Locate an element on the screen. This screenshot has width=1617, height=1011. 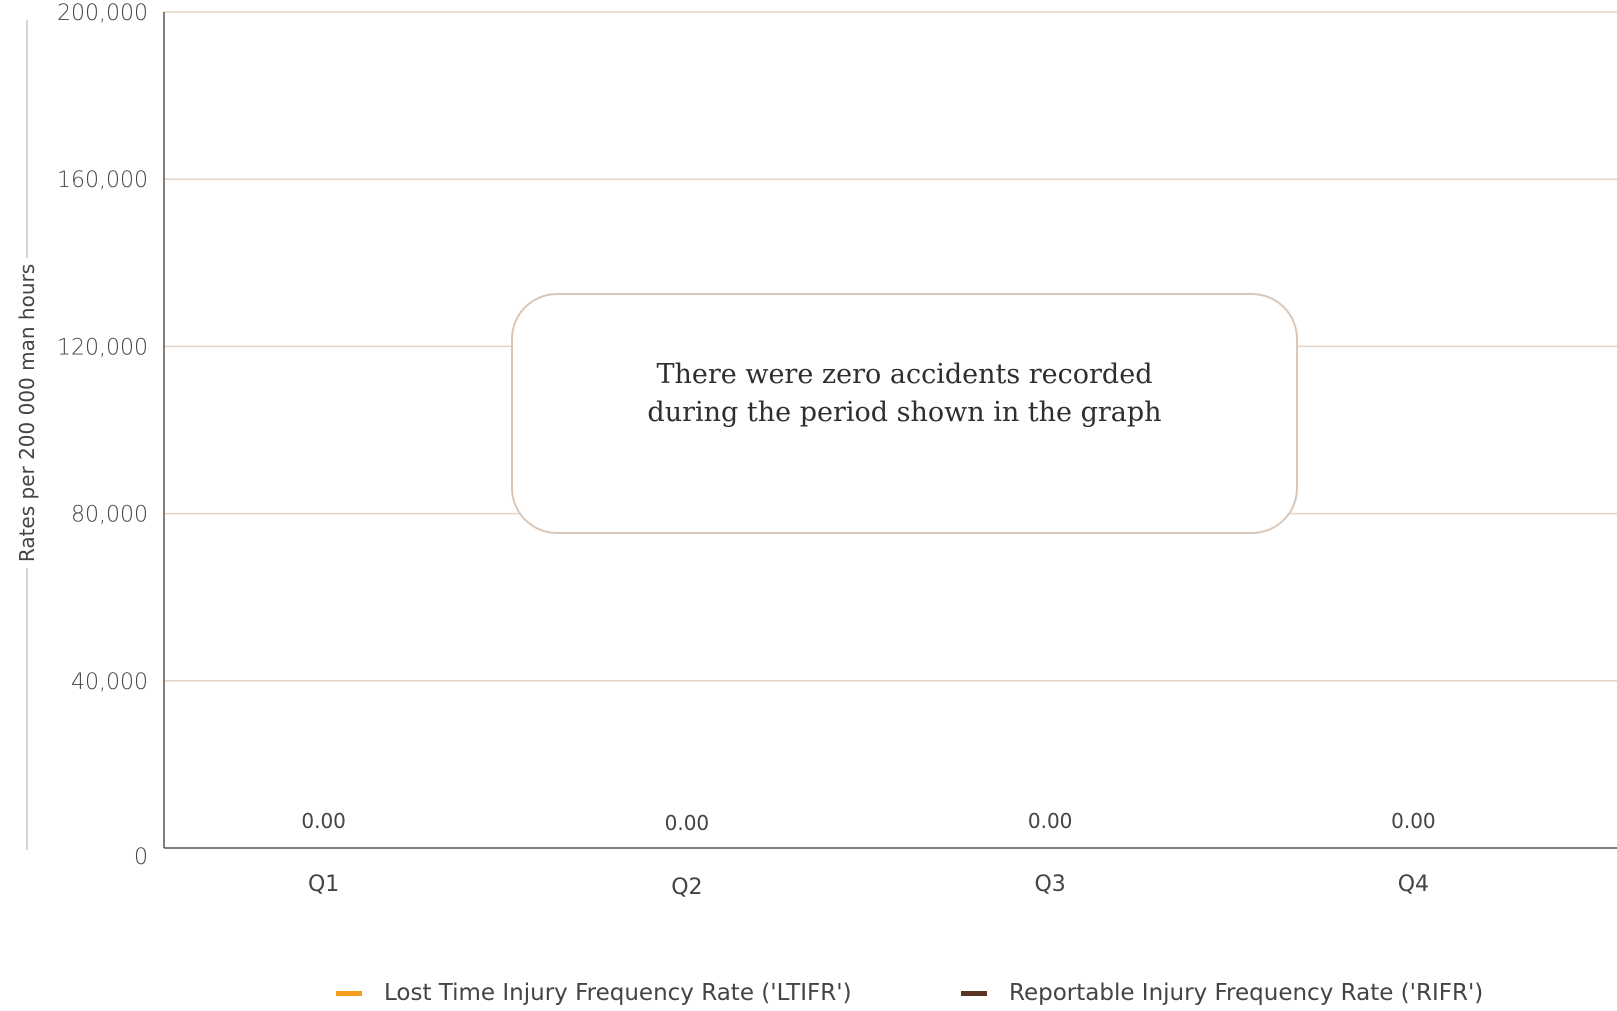
y-tick-label: 40,000 is located at coordinates (109, 682).